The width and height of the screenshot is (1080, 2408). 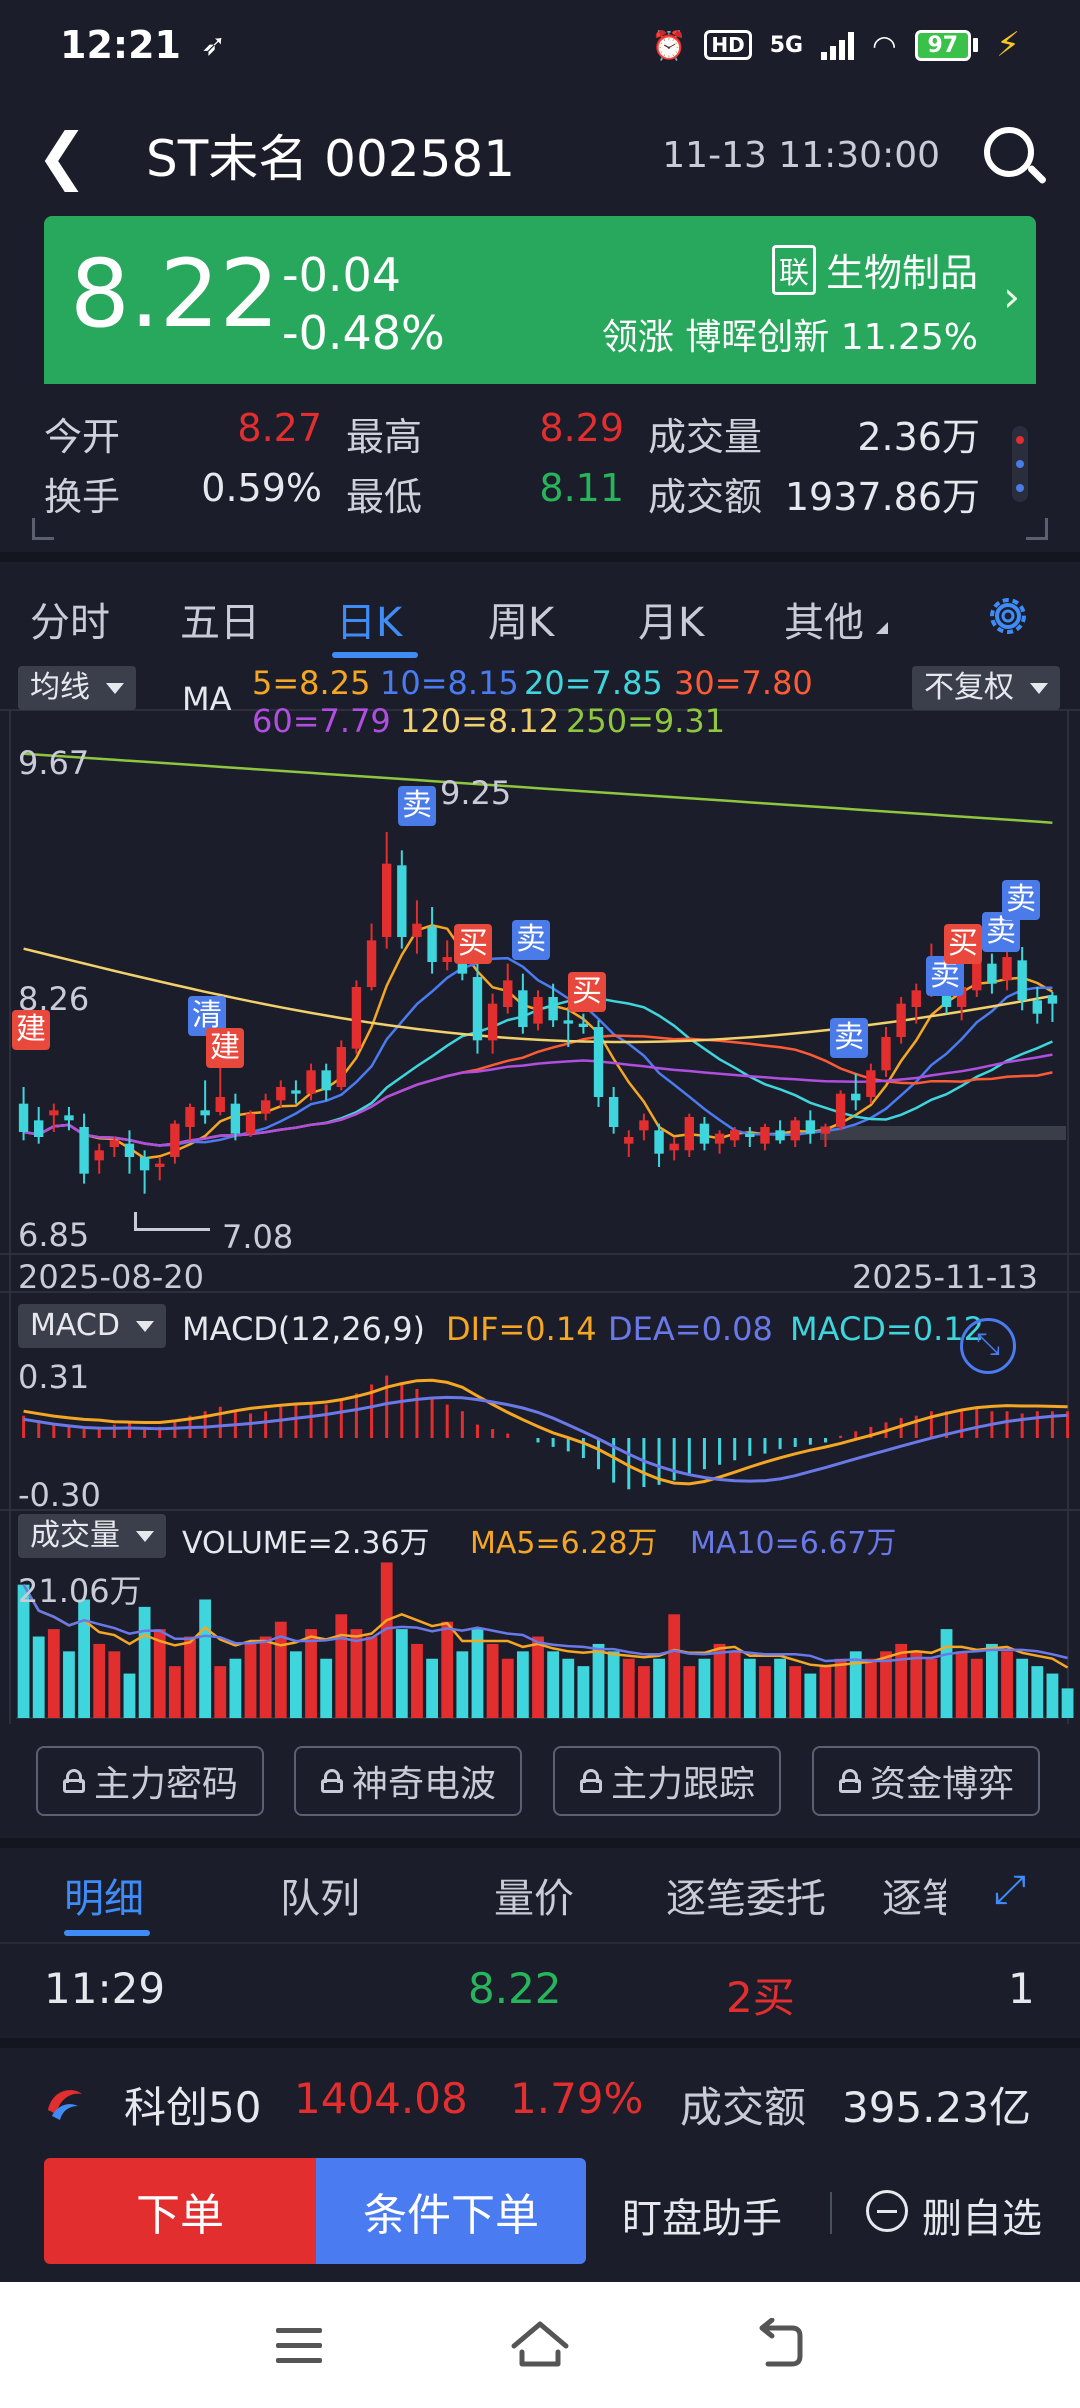 What do you see at coordinates (92, 1326) in the screenshot?
I see `macd-dropdown: MACD` at bounding box center [92, 1326].